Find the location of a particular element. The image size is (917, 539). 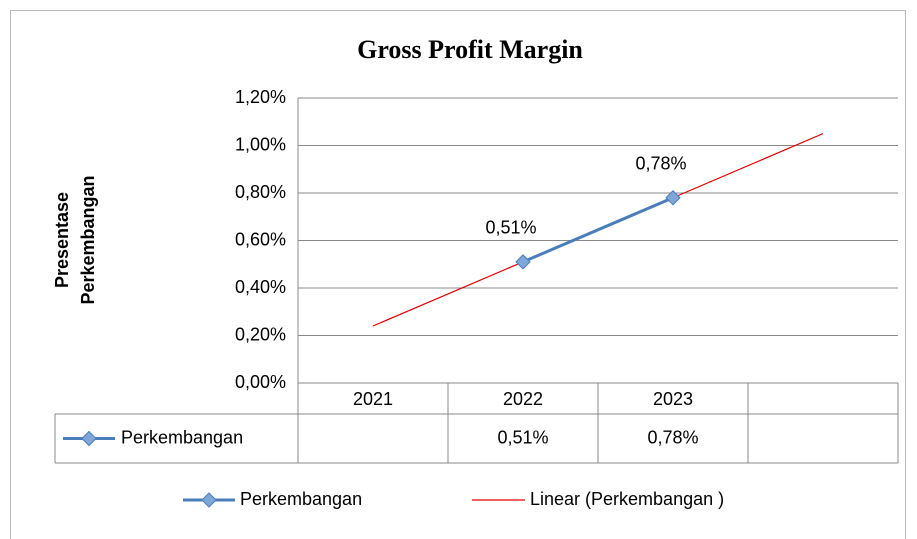

y-tick-label: 0,20% is located at coordinates (260, 334).